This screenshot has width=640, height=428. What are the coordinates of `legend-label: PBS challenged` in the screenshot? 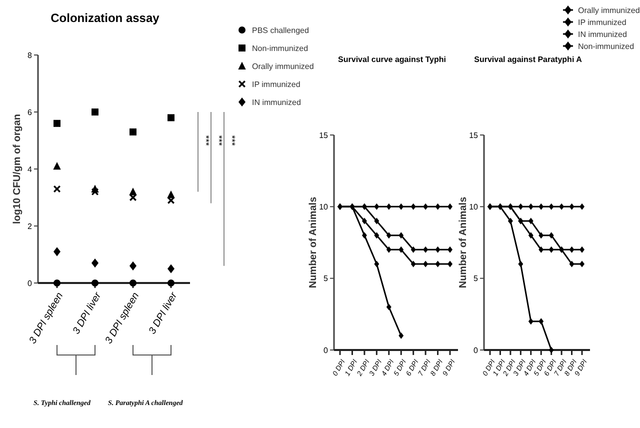 It's located at (280, 30).